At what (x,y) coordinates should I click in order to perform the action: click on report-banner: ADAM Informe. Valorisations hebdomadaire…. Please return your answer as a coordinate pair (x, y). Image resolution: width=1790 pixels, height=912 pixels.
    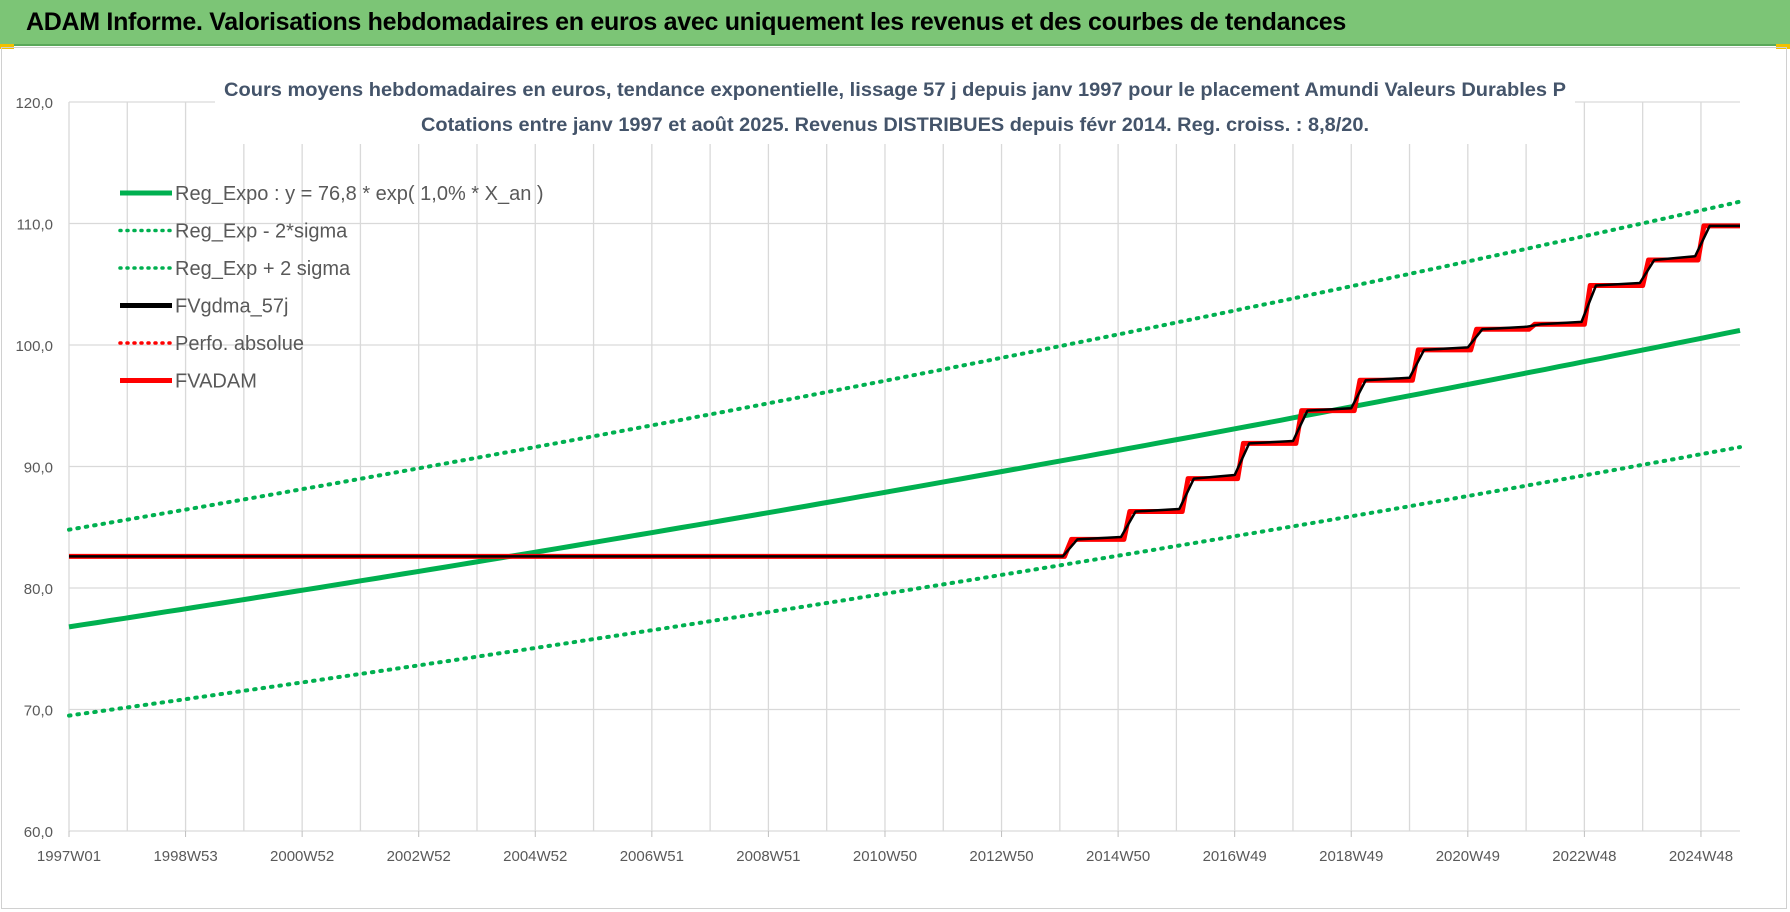
    Looking at the image, I should click on (895, 23).